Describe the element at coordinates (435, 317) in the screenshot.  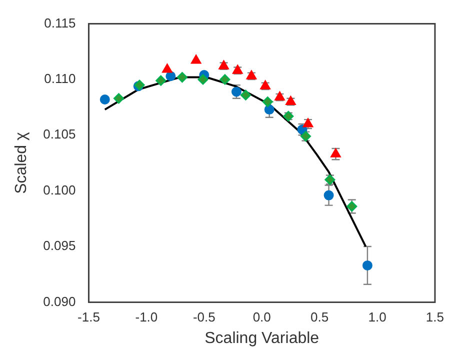
I see `x-tick-label: 1.5` at that location.